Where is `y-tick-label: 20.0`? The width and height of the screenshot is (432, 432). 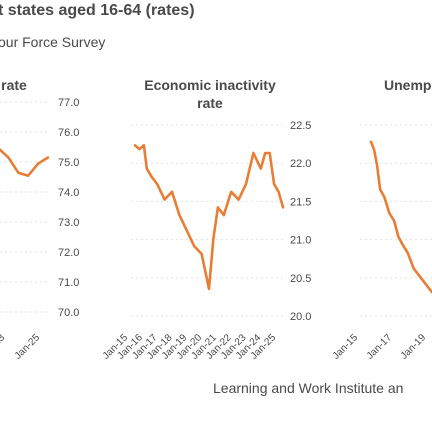
y-tick-label: 20.0 is located at coordinates (300, 317).